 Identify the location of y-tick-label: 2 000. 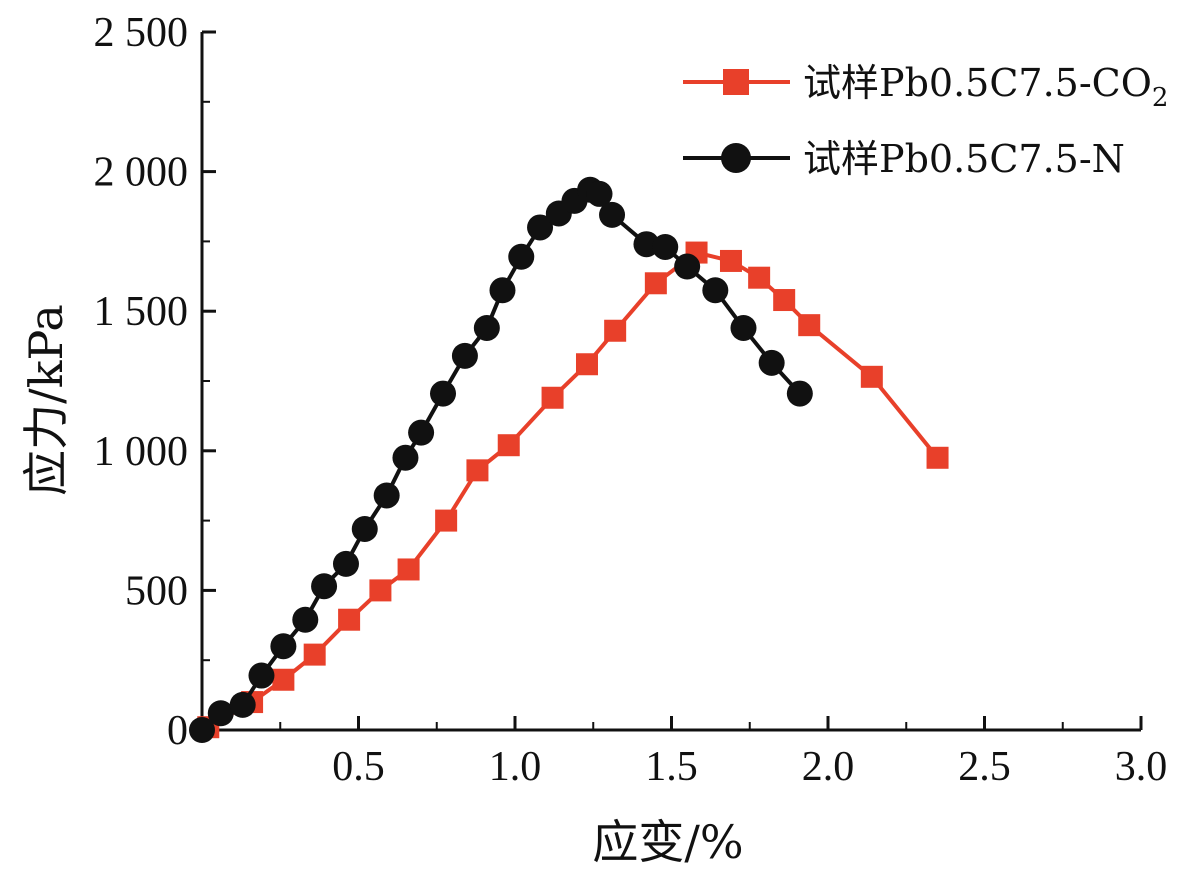
(141, 173).